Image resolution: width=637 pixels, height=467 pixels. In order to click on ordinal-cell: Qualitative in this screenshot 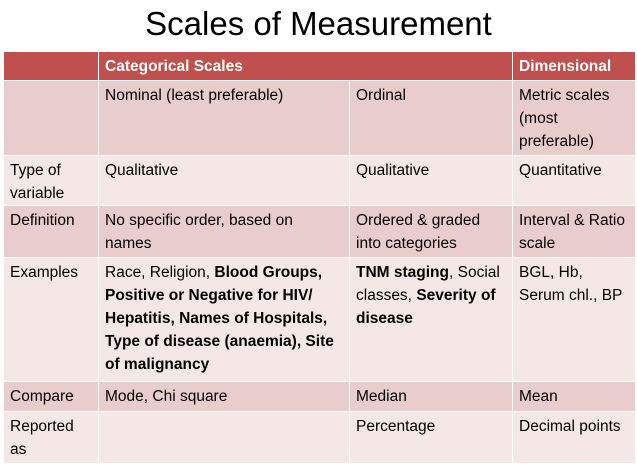, I will do `click(431, 180)`.